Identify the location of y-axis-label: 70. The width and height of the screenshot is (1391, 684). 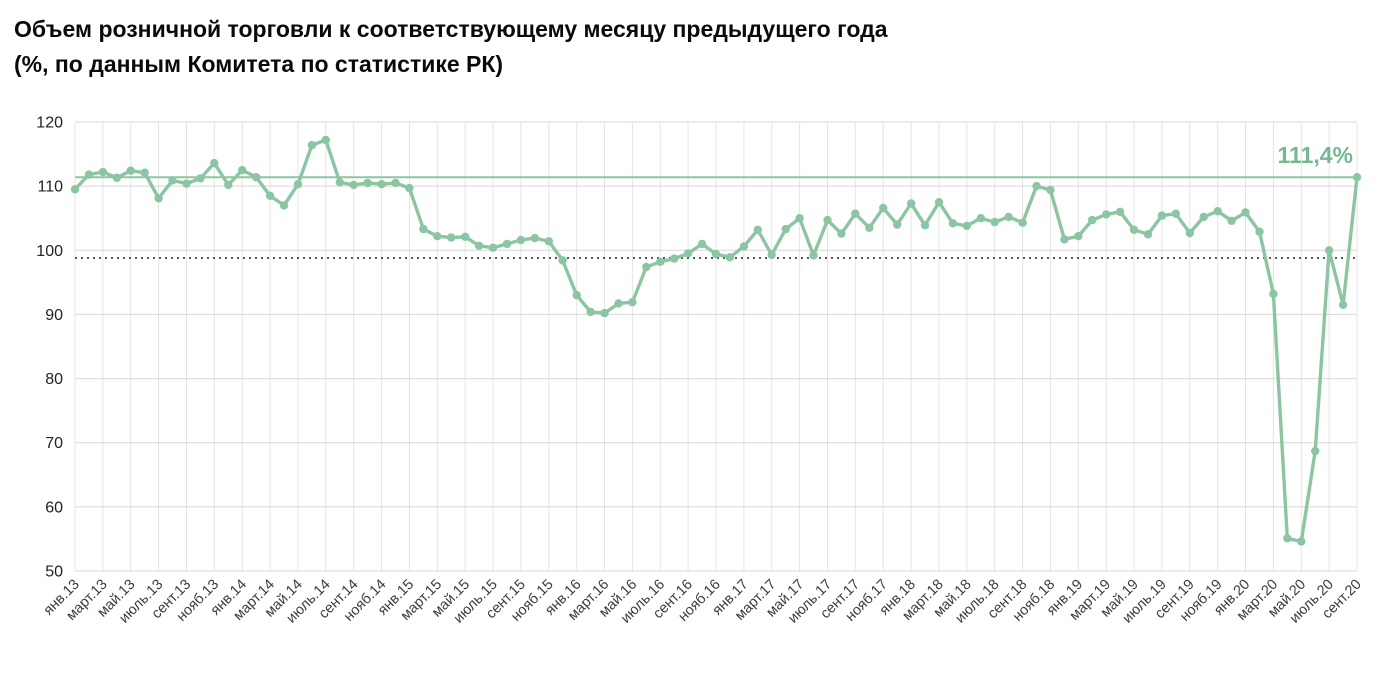
(54, 443).